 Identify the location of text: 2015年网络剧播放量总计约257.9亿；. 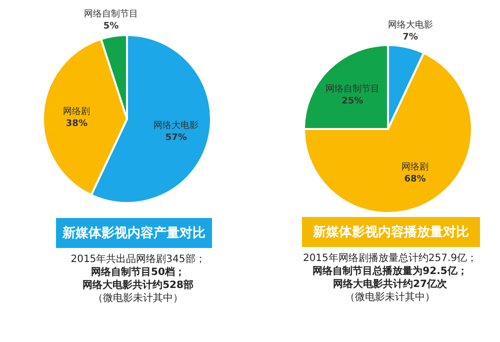
(390, 258).